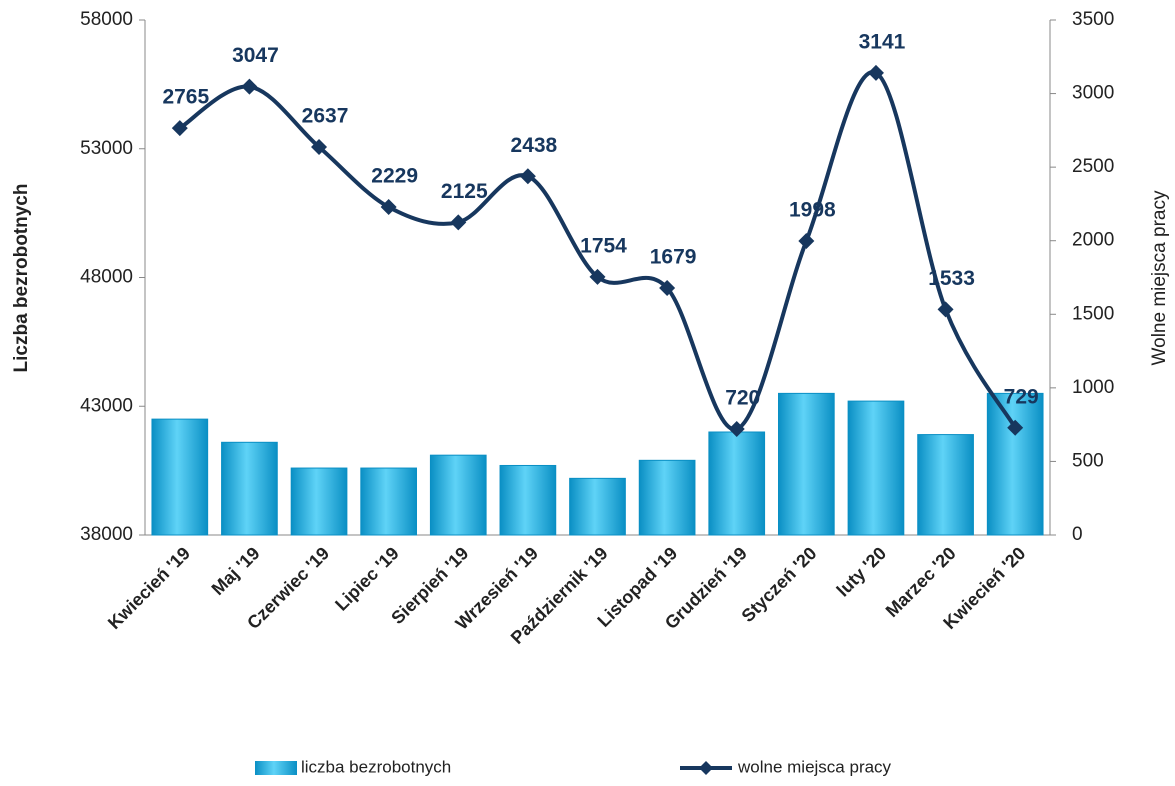 This screenshot has height=786, width=1175. I want to click on legend-marker, so click(706, 768).